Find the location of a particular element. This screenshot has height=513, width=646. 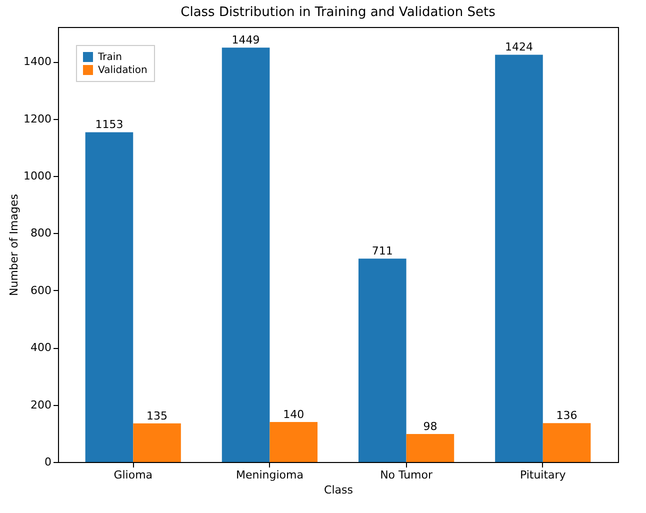

x-tick-label: Meningioma is located at coordinates (270, 475).